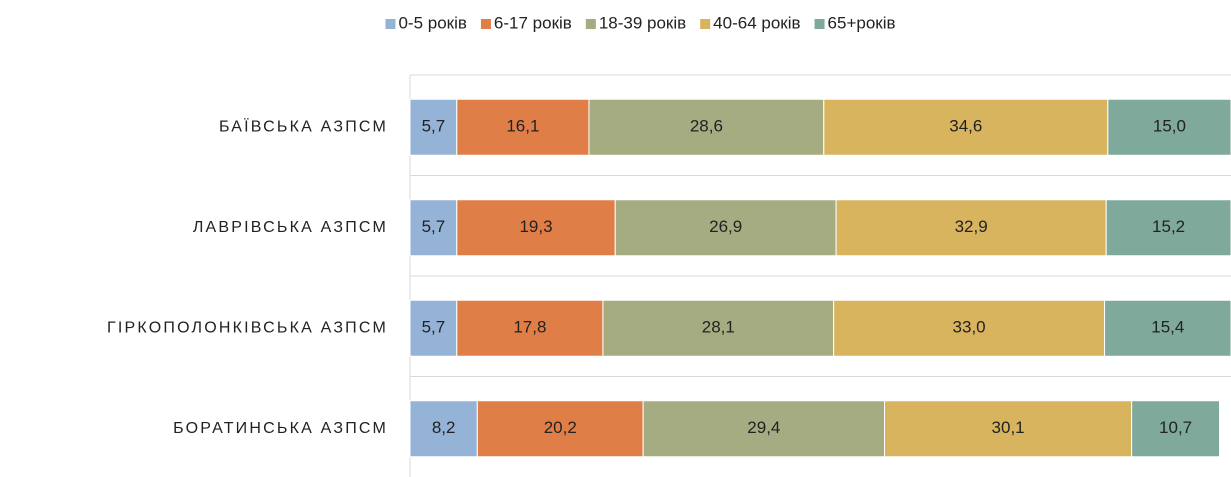 This screenshot has height=477, width=1231. What do you see at coordinates (247, 327) in the screenshot?
I see `y-tick-label: ГІРКОПОЛОНКІВСЬКА АЗПСМ` at bounding box center [247, 327].